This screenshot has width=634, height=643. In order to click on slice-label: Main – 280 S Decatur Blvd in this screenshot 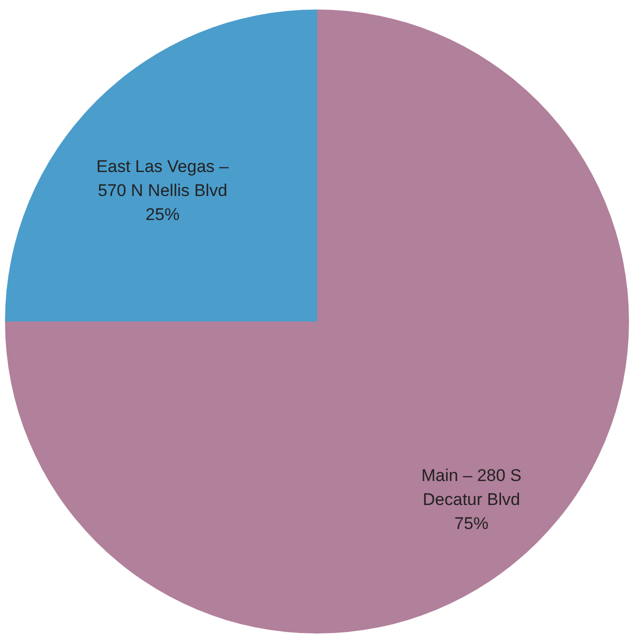, I will do `click(471, 487)`.